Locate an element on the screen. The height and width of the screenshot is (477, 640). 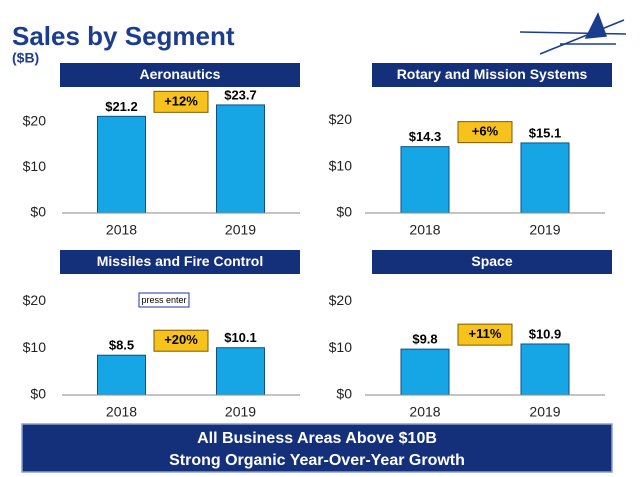
panel-title: Missiles and Fire Control is located at coordinates (180, 261).